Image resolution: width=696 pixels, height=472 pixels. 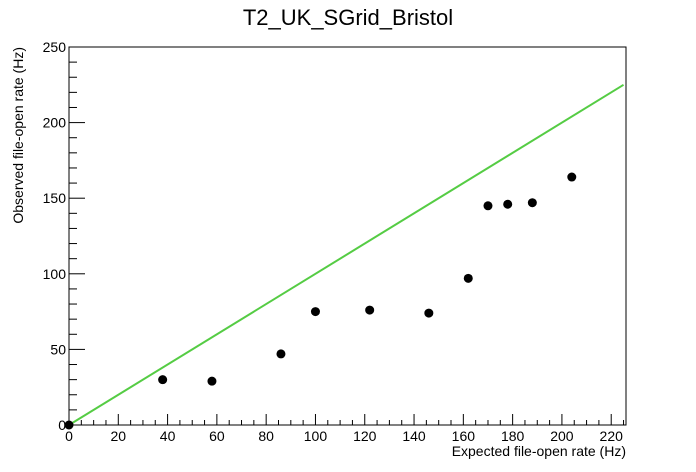 I want to click on x-tick-label: 120, so click(x=365, y=436).